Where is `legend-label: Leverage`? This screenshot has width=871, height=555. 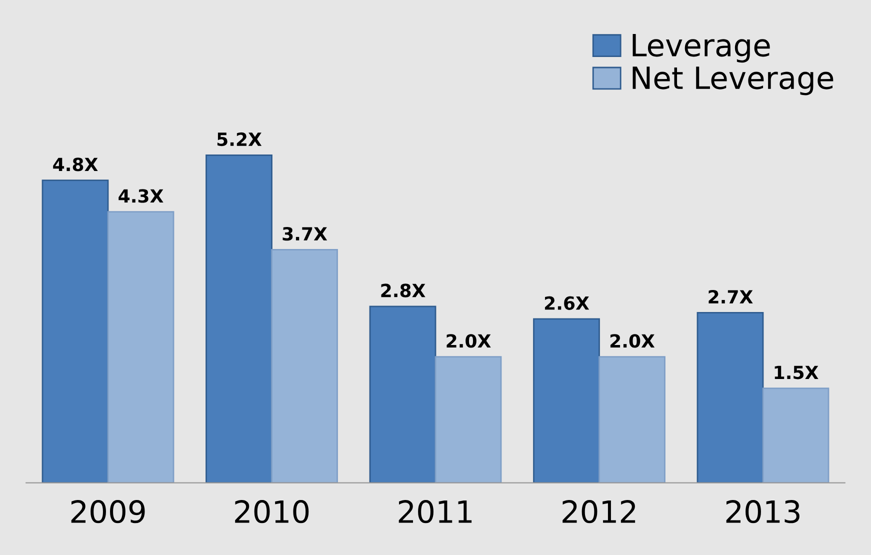 legend-label: Leverage is located at coordinates (701, 48).